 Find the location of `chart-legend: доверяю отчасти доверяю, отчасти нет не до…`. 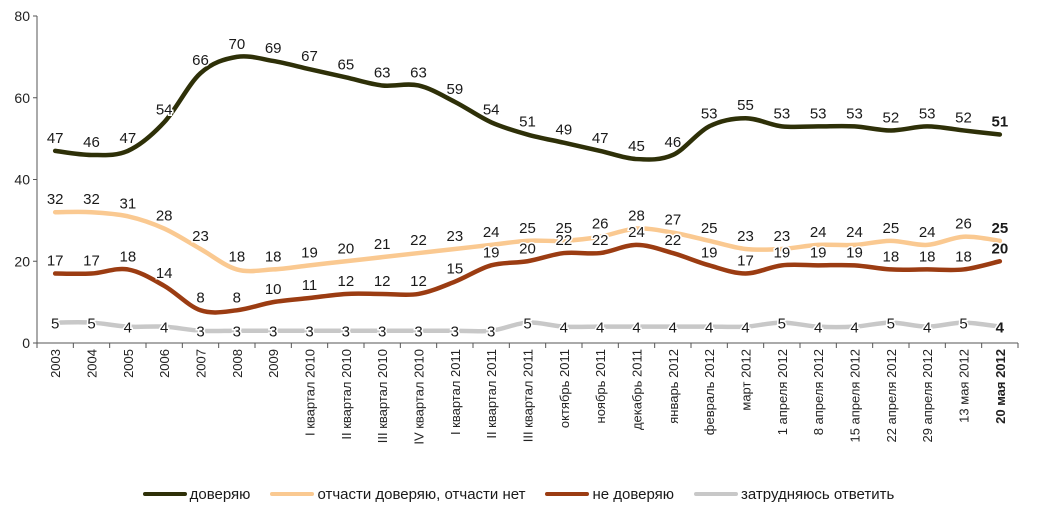

chart-legend: доверяю отчасти доверяю, отчасти нет не до… is located at coordinates (518, 494).